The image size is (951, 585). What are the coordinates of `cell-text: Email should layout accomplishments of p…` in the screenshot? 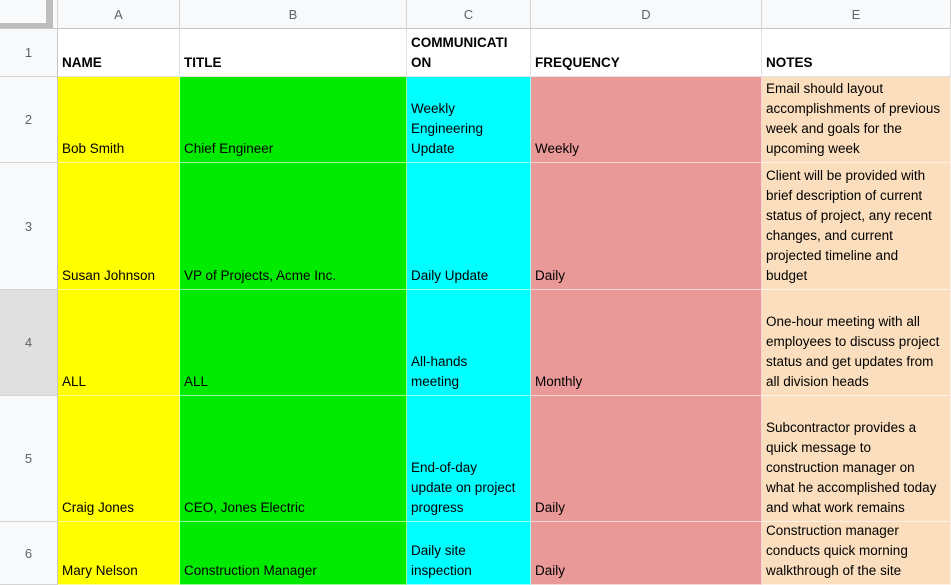 It's located at (853, 118).